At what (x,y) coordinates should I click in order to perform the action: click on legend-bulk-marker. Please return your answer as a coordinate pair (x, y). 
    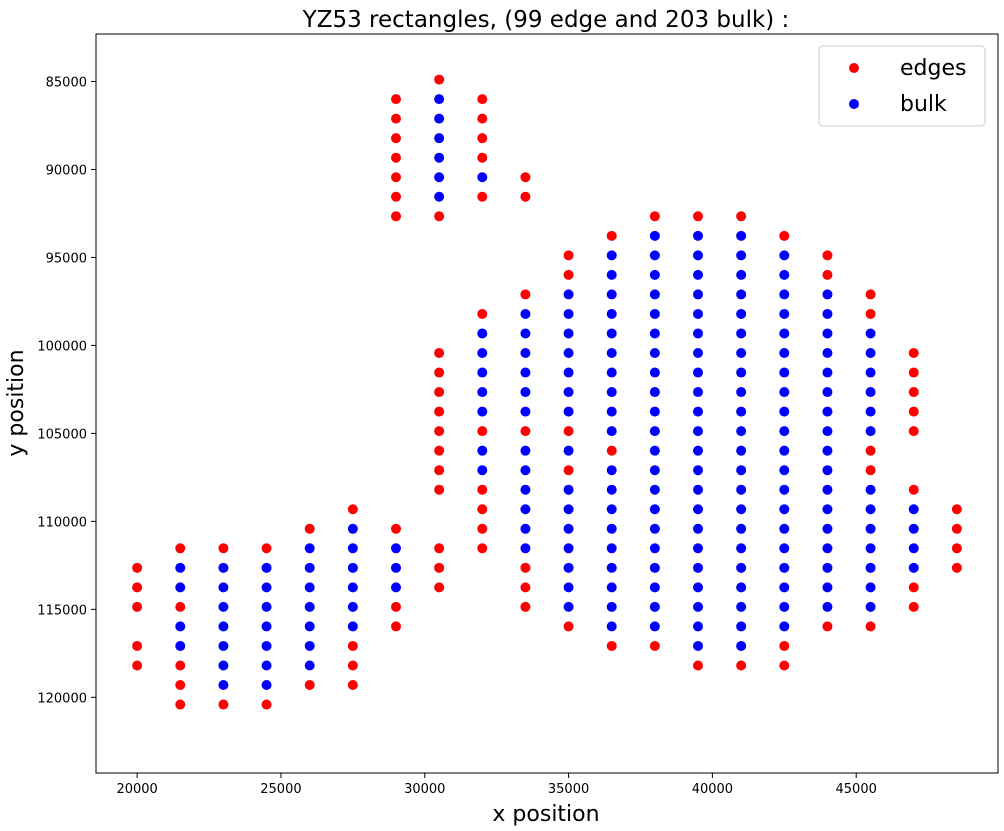
    Looking at the image, I should click on (854, 104).